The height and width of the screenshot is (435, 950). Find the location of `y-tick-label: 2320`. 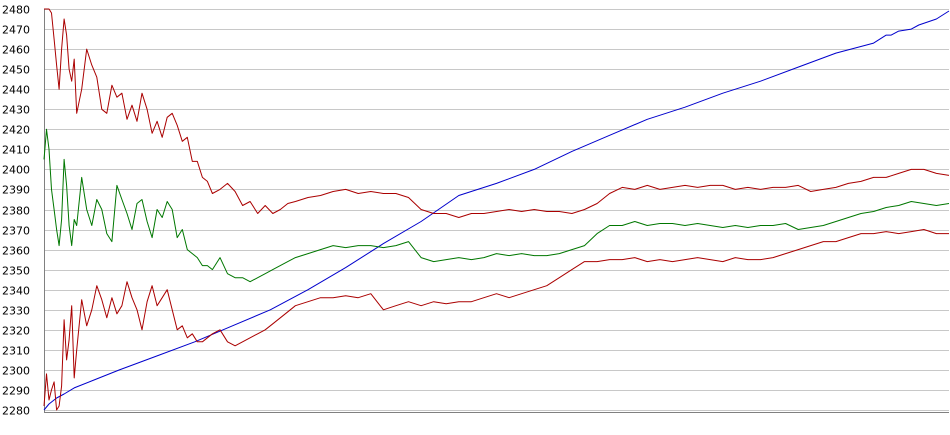

y-tick-label: 2320 is located at coordinates (16, 331).